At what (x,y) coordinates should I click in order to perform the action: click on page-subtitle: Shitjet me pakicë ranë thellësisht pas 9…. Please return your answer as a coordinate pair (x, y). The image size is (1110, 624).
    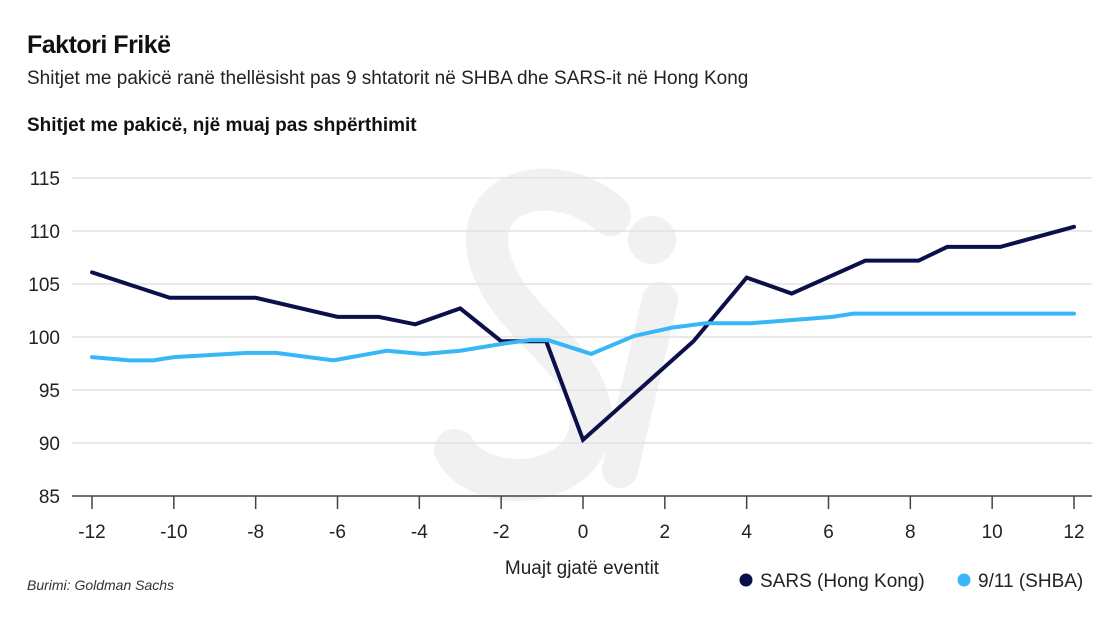
    Looking at the image, I should click on (388, 78).